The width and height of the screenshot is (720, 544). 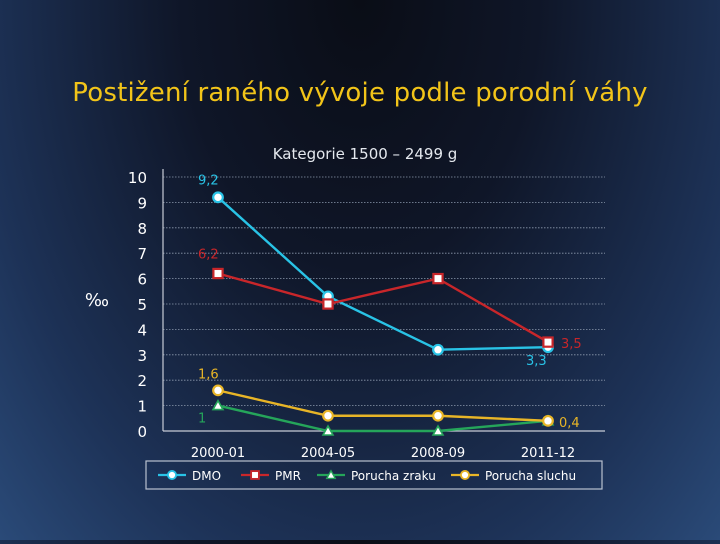 What do you see at coordinates (569, 423) in the screenshot?
I see `data-label: 0,4` at bounding box center [569, 423].